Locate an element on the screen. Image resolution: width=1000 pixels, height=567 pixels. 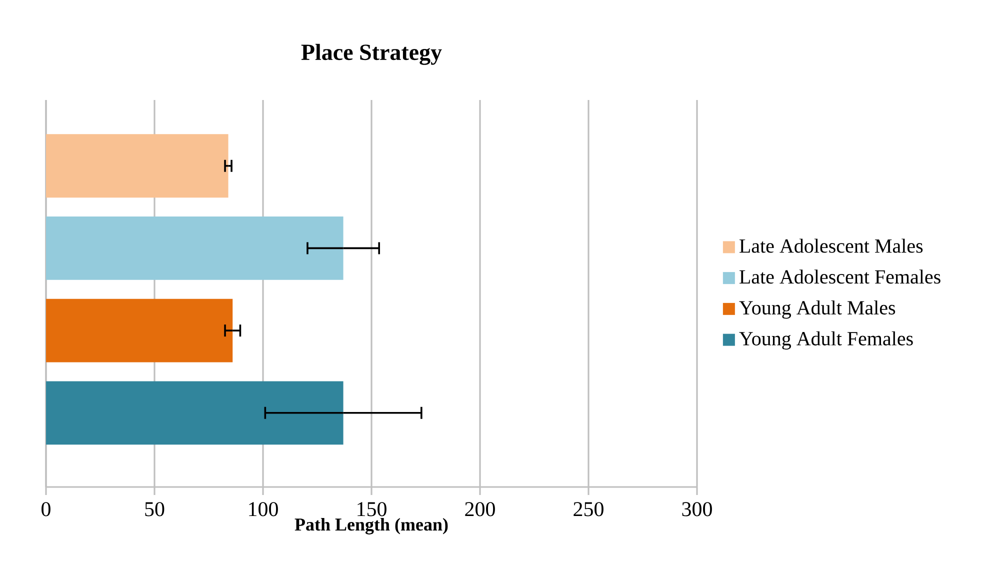
legend-label: Young Adult Males is located at coordinates (817, 309).